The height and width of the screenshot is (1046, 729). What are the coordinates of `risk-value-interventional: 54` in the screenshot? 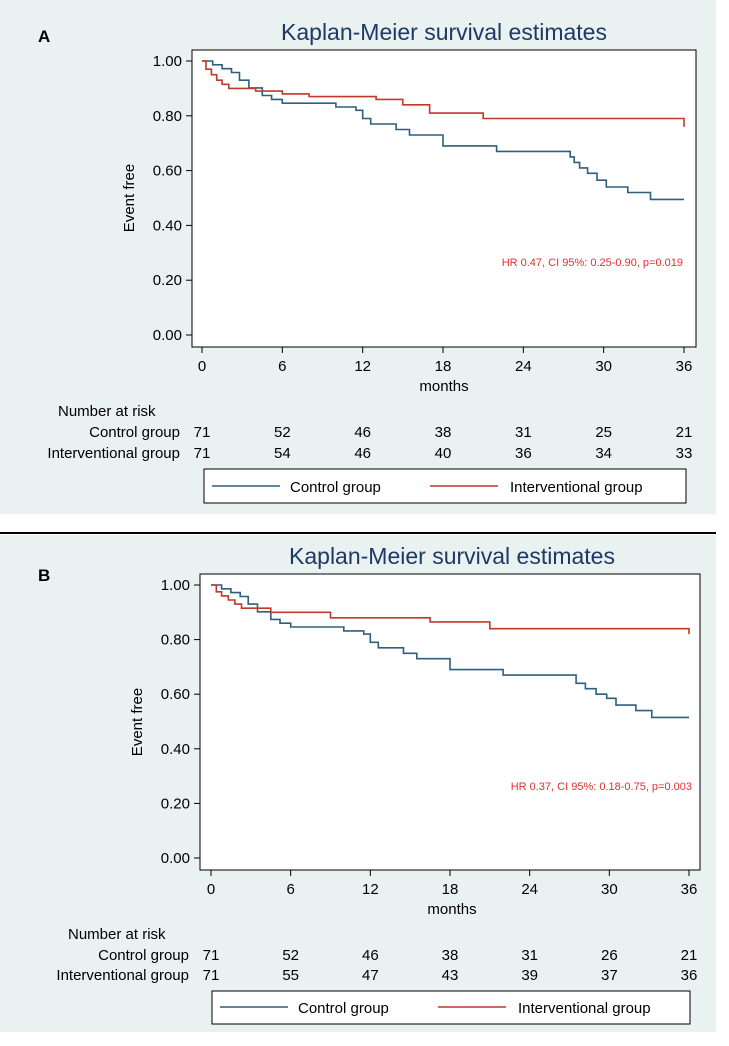 It's located at (282, 453).